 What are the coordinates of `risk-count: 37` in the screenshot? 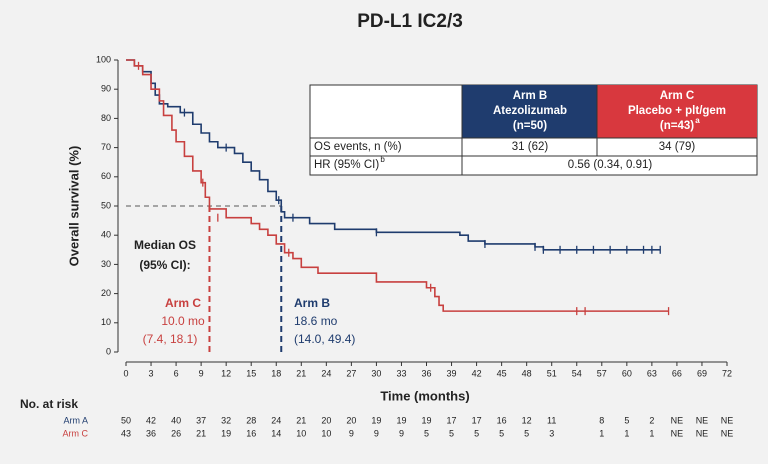 It's located at (201, 420).